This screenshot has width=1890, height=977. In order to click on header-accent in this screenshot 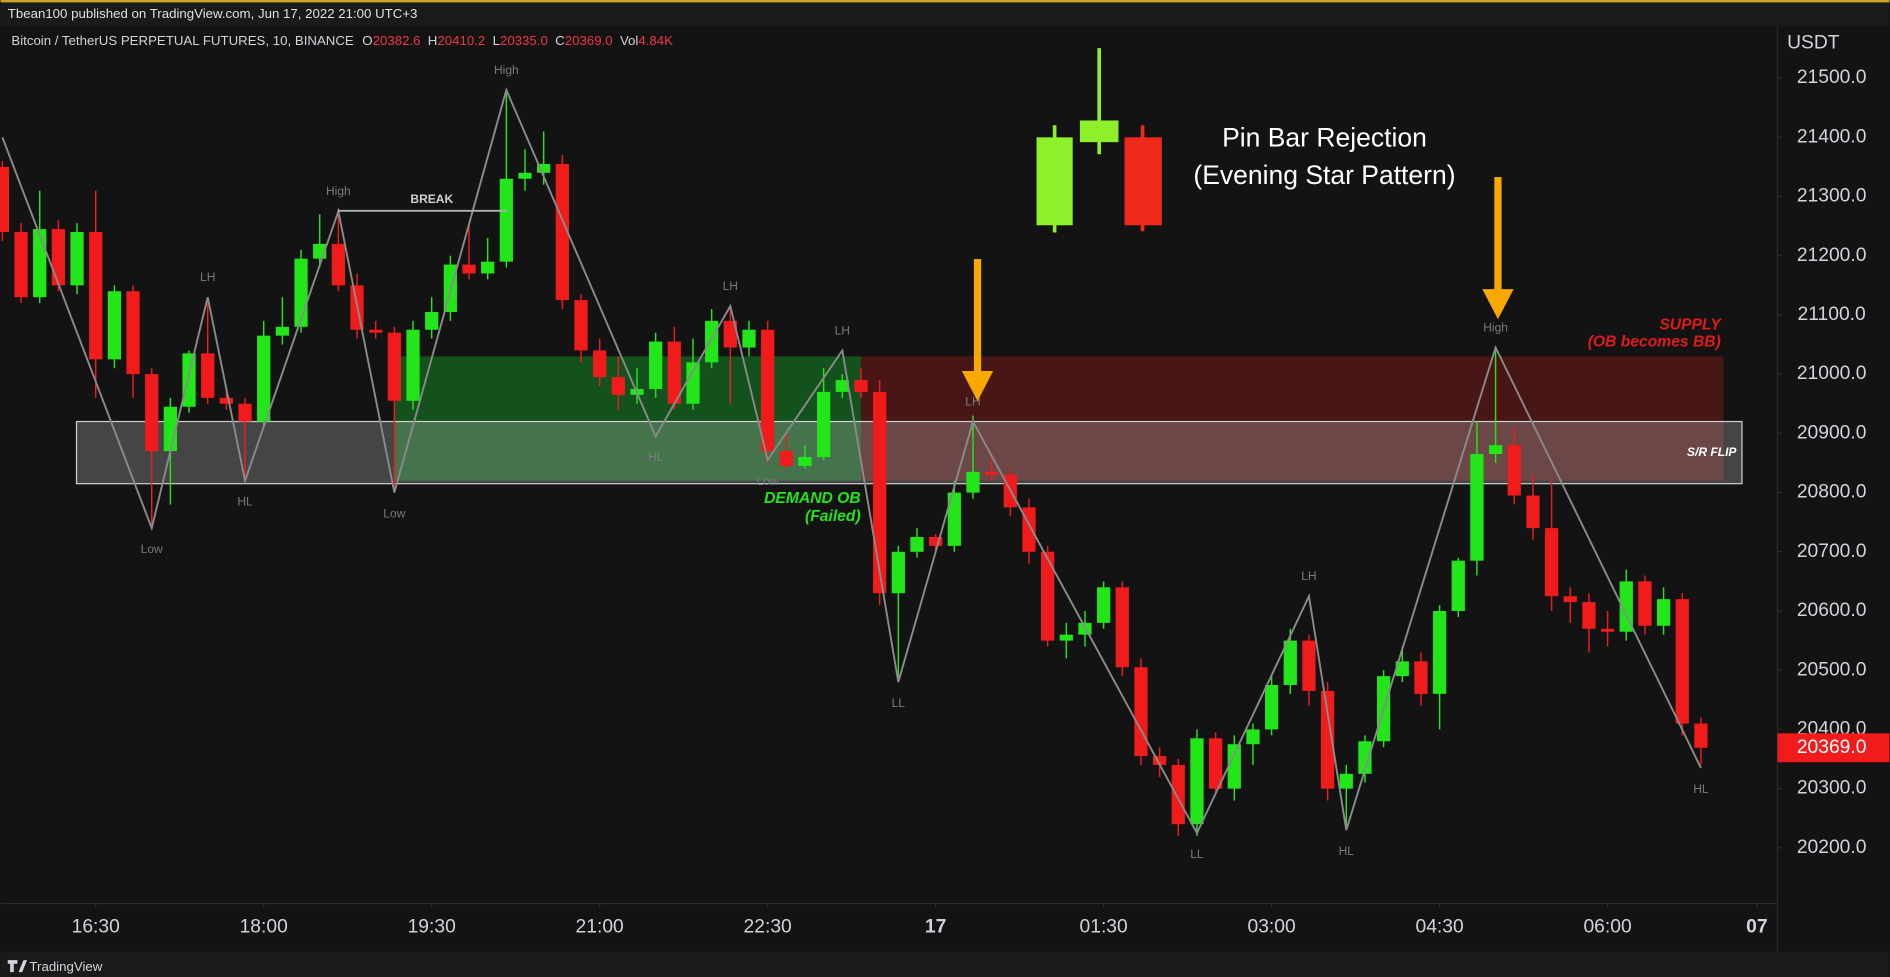, I will do `click(945, 1)`.